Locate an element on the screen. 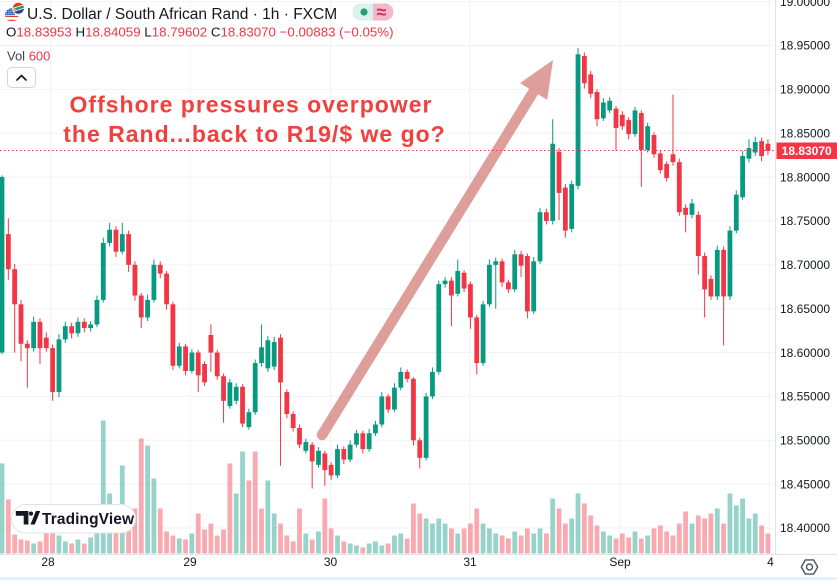 This screenshot has width=837, height=582. svg-text: 29 is located at coordinates (190, 562).